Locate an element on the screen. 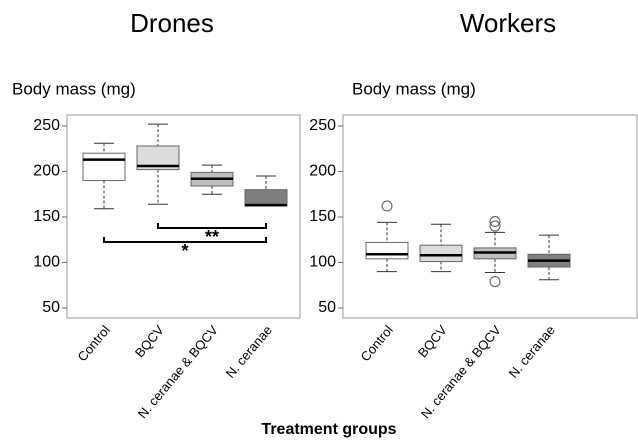  significance-label: * is located at coordinates (184, 251).